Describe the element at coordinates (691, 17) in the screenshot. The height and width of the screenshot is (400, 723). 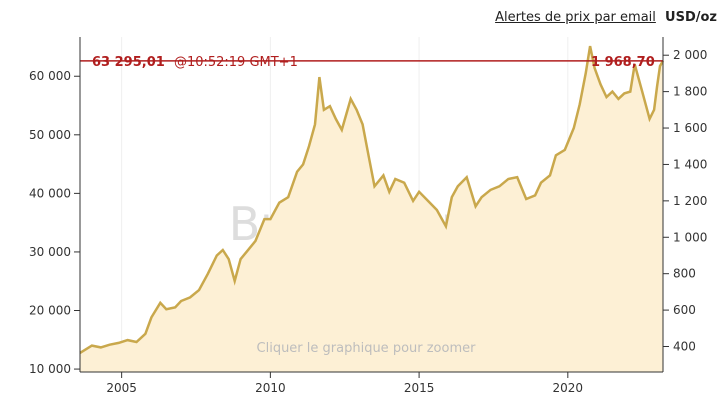
I see `unit-label: USD/oz` at that location.